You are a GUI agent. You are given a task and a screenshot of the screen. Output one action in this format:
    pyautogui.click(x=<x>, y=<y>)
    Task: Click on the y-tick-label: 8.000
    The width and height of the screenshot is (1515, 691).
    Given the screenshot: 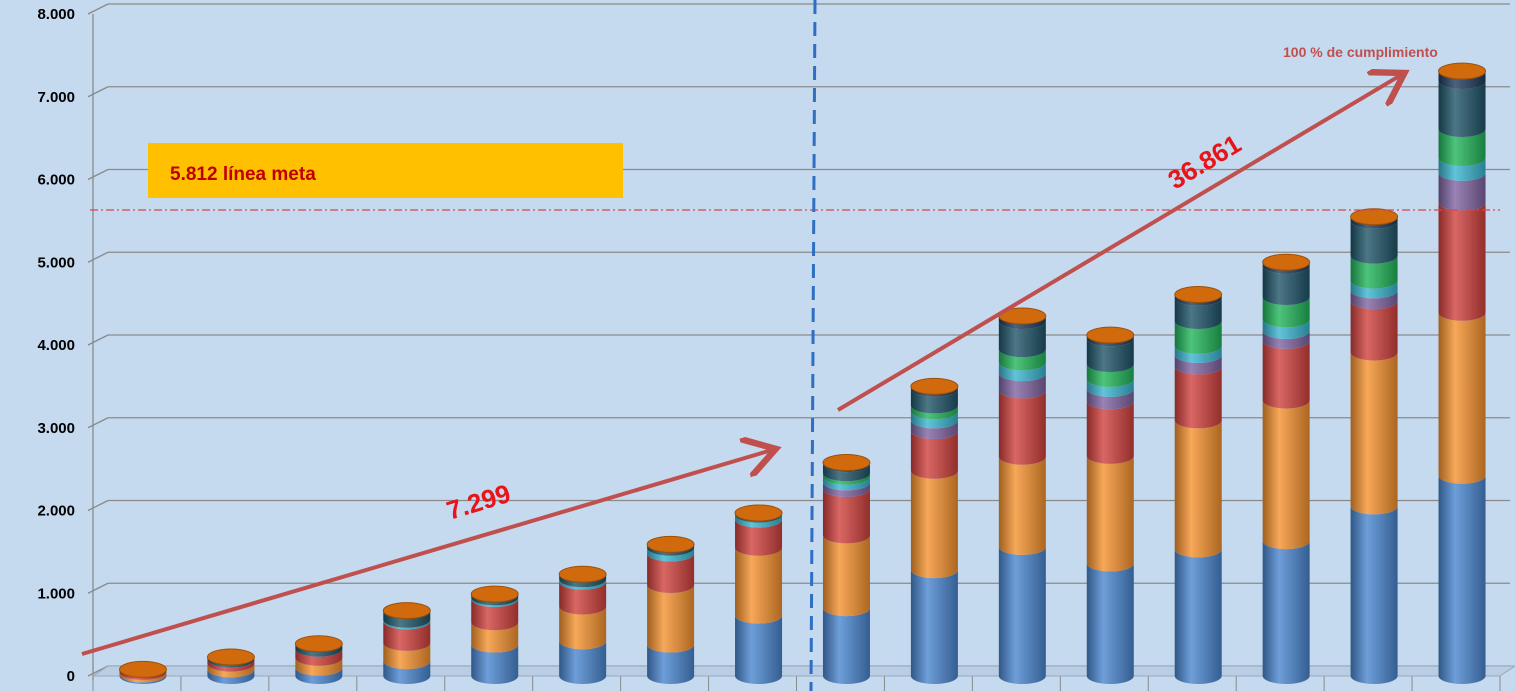 What is the action you would take?
    pyautogui.click(x=56, y=14)
    